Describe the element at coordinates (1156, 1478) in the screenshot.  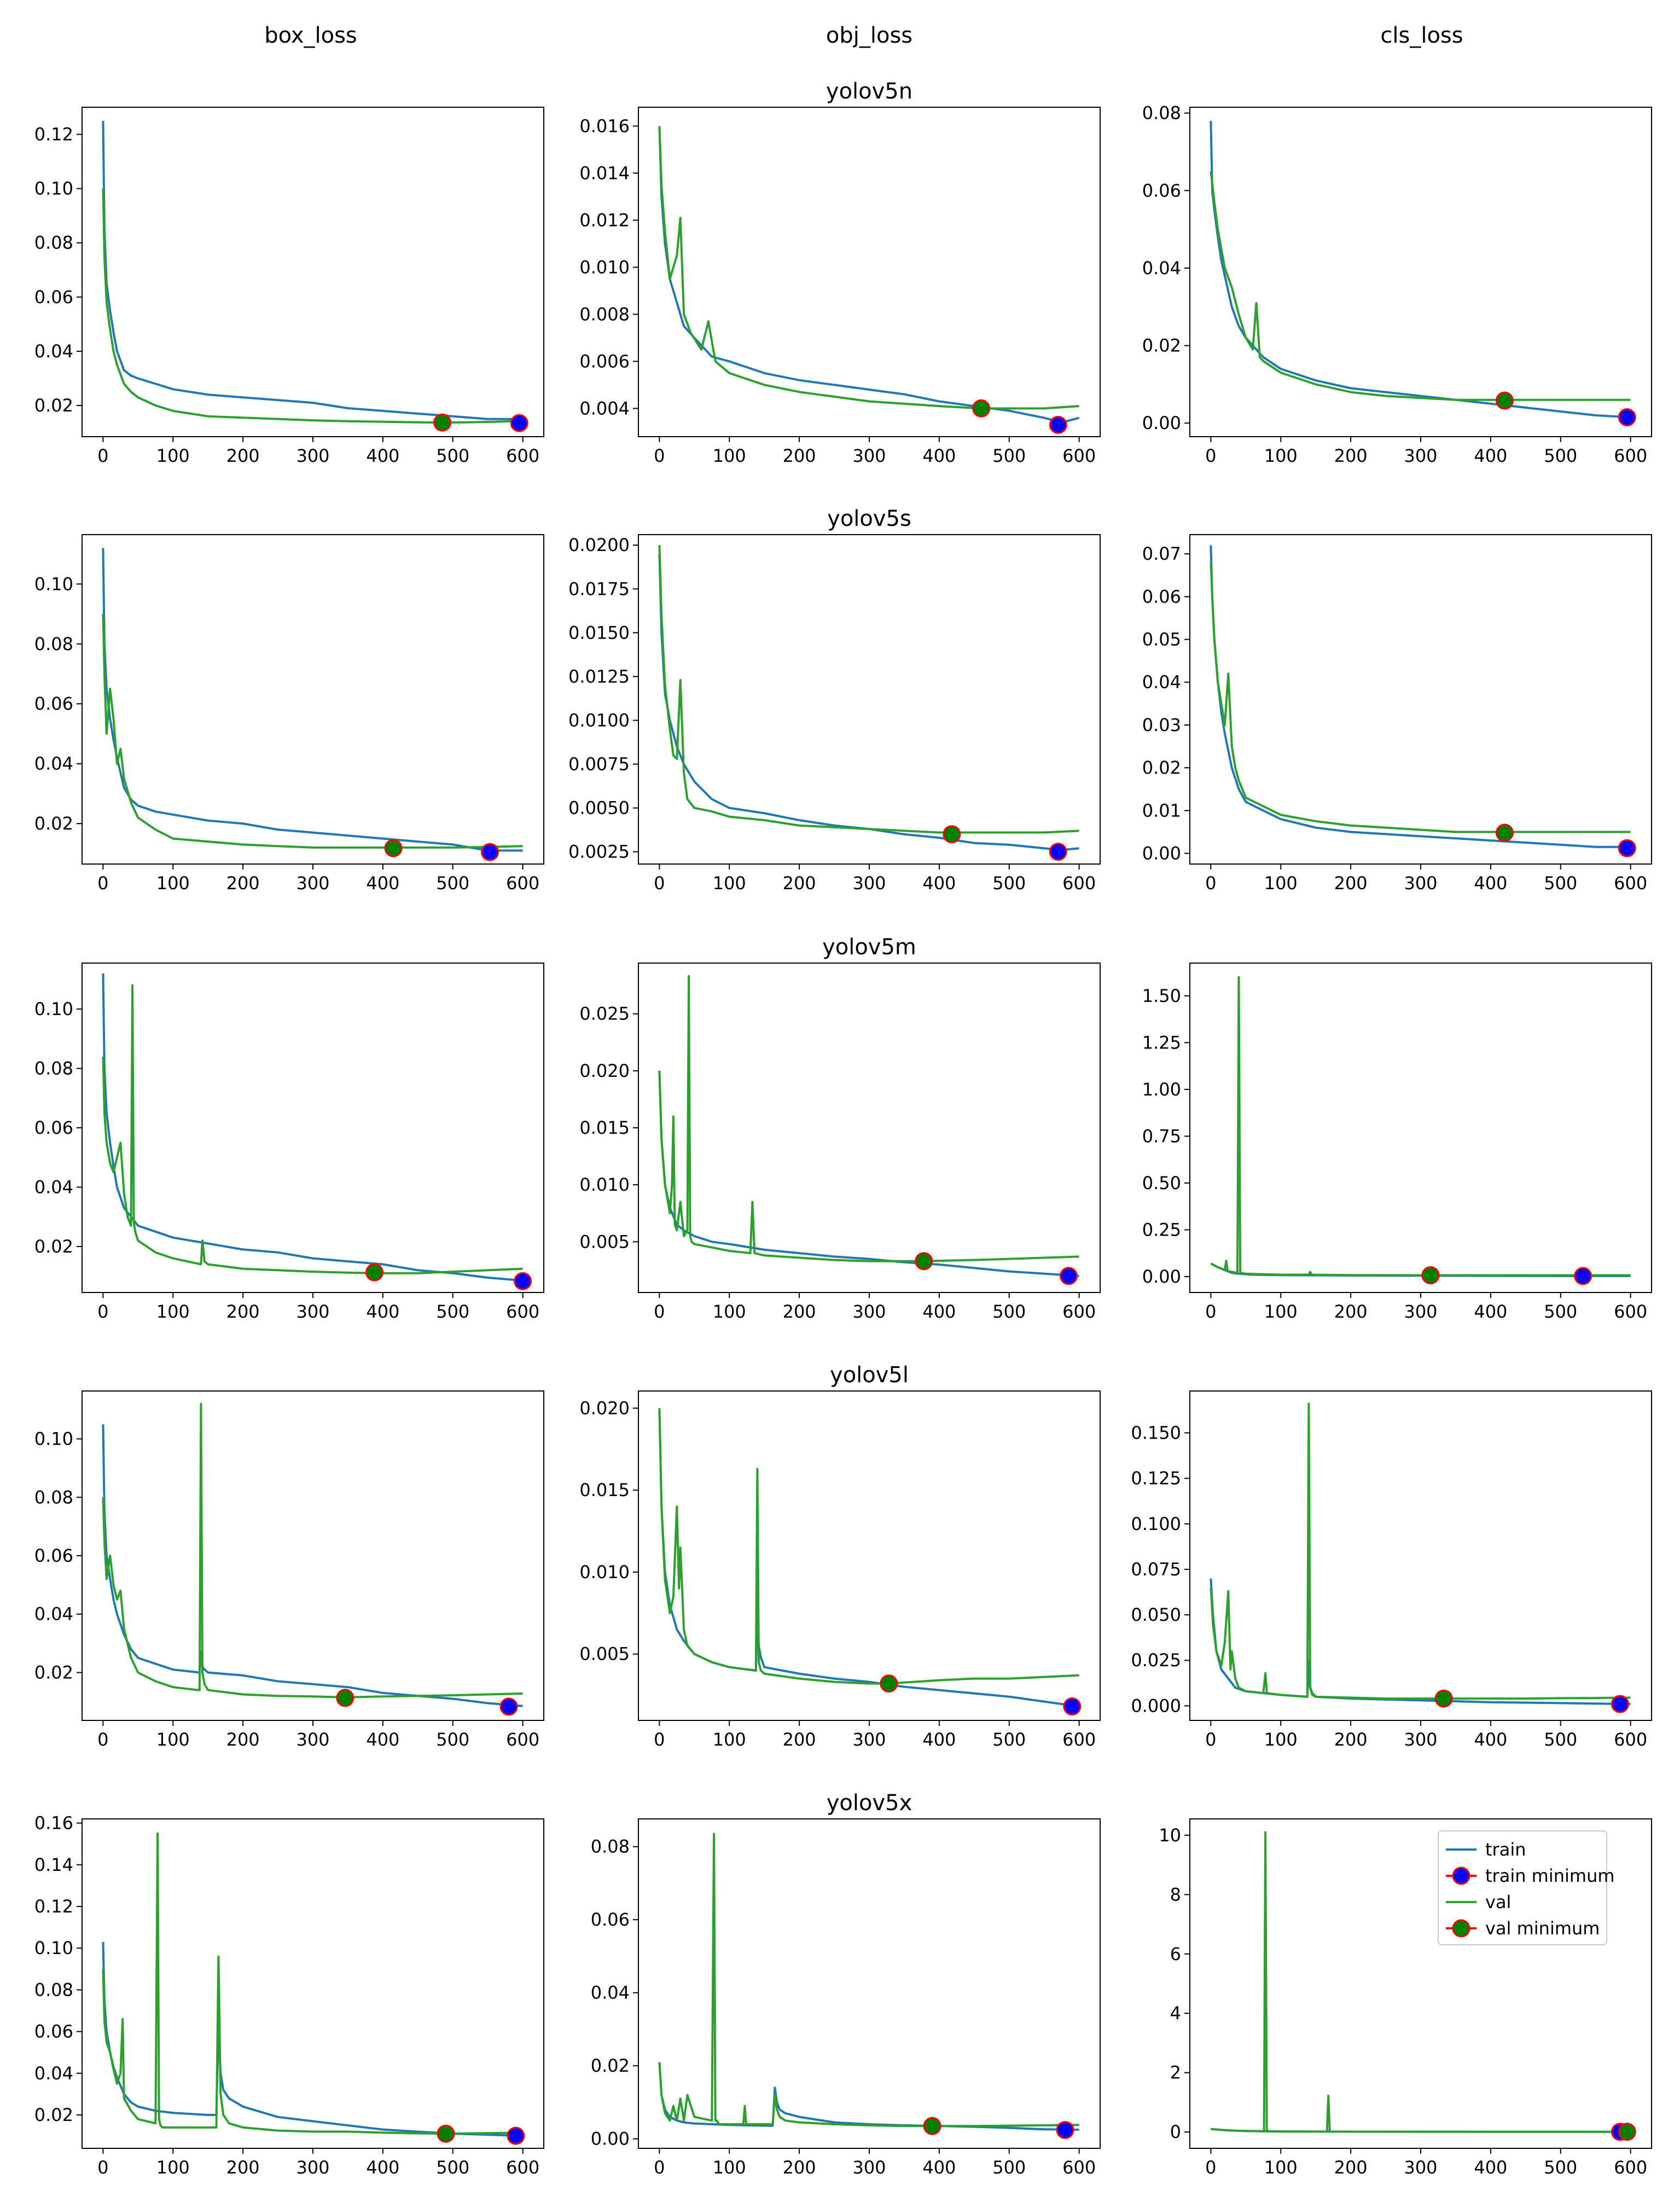
I see `y-tick-label: 0.125` at that location.